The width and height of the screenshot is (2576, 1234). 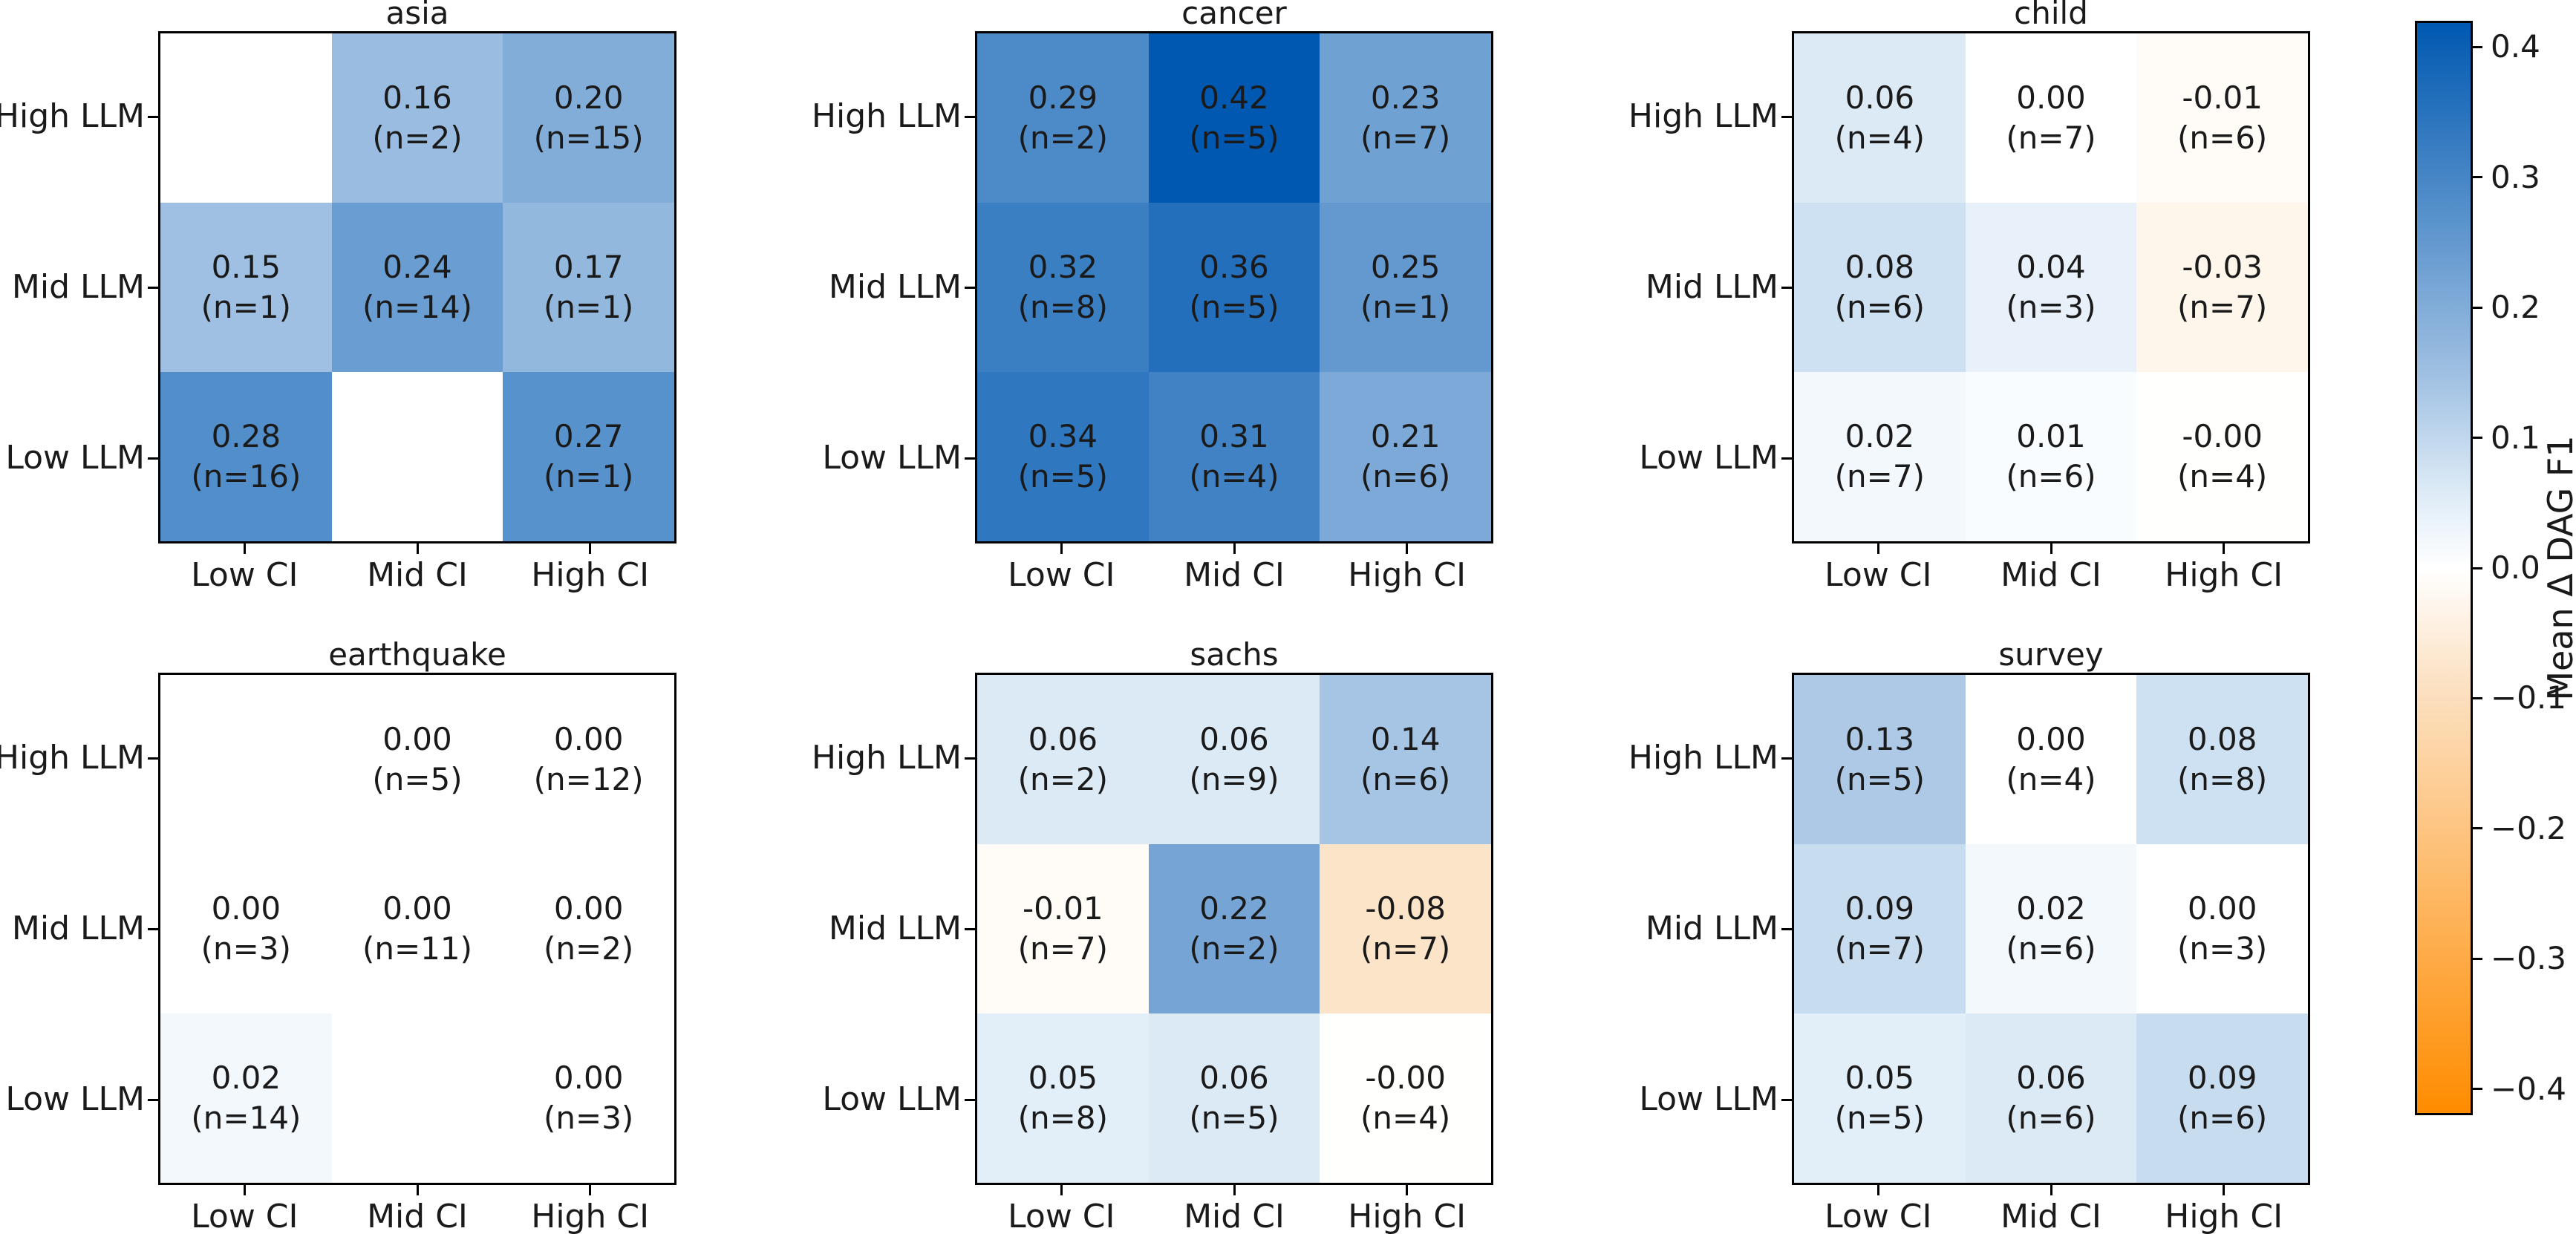 I want to click on heatmap-cell: 0.01 (n=6), so click(x=2051, y=456).